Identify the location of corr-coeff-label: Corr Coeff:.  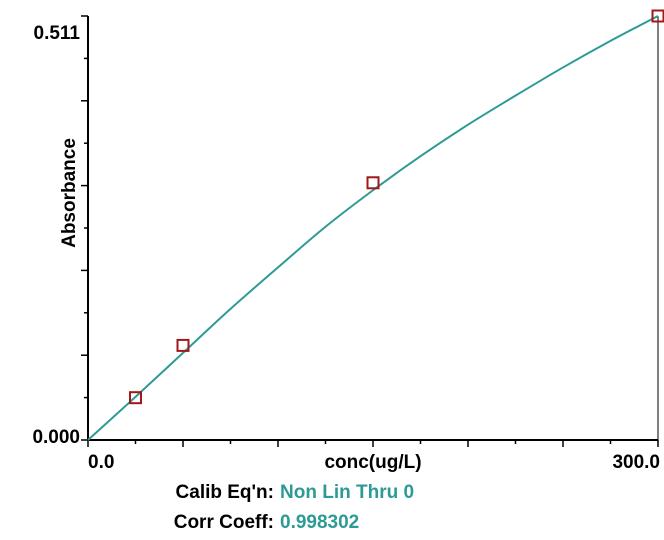
(224, 522).